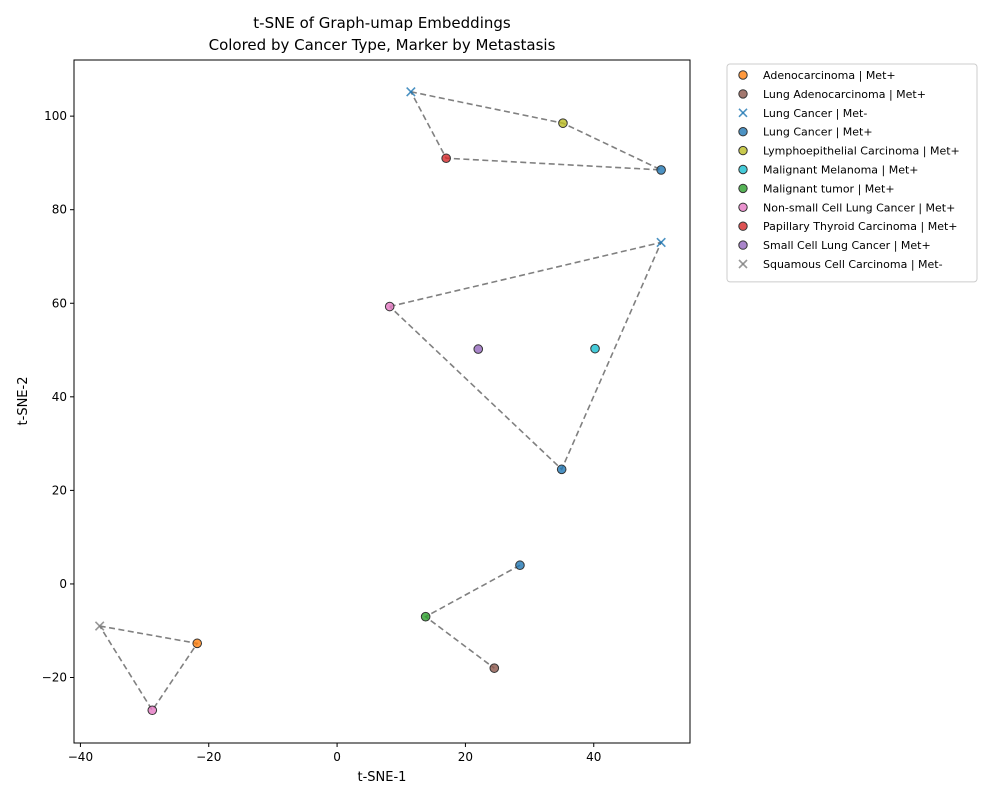  I want to click on x-tick-label: −40, so click(80, 757).